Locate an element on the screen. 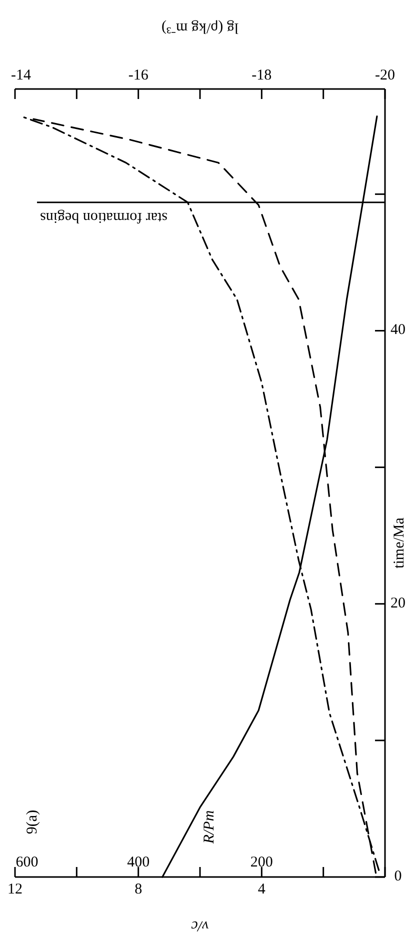 This screenshot has width=412, height=948. x2-tick-label: -20 is located at coordinates (385, 75).